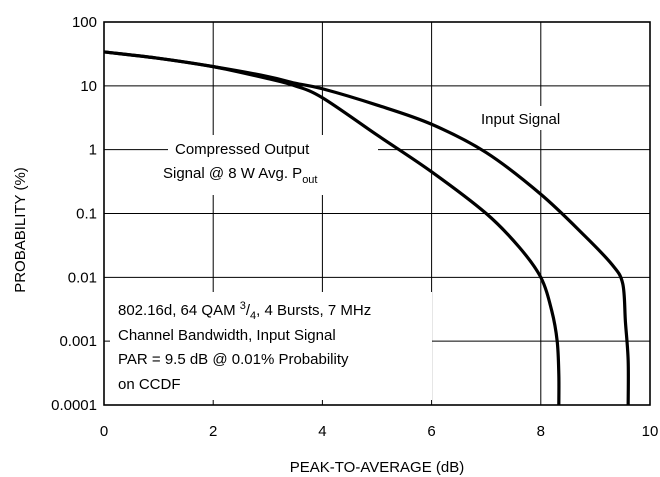 Image resolution: width=660 pixels, height=477 pixels. I want to click on y-tick-label-5: 0.001, so click(78, 341).